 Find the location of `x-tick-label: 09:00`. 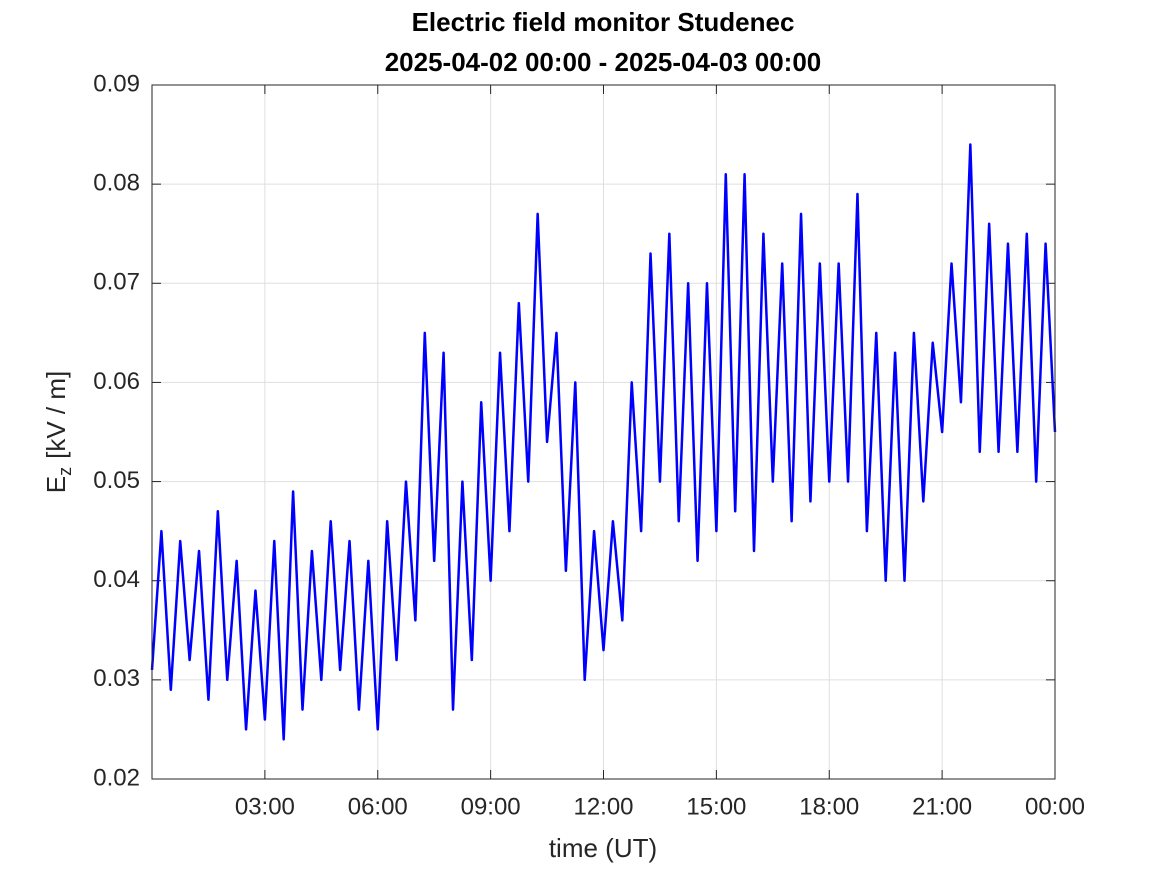

x-tick-label: 09:00 is located at coordinates (491, 806).